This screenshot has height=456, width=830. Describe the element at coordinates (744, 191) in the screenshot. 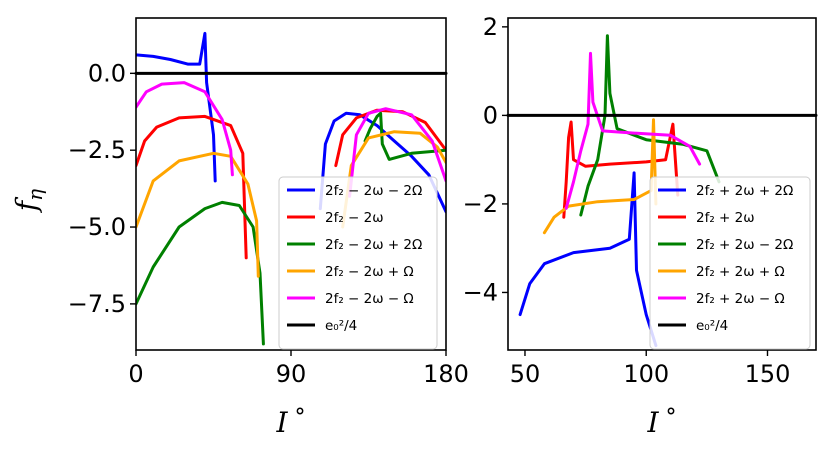

I see `legend-label: 2f₂ + 2ω + 2Ω` at that location.